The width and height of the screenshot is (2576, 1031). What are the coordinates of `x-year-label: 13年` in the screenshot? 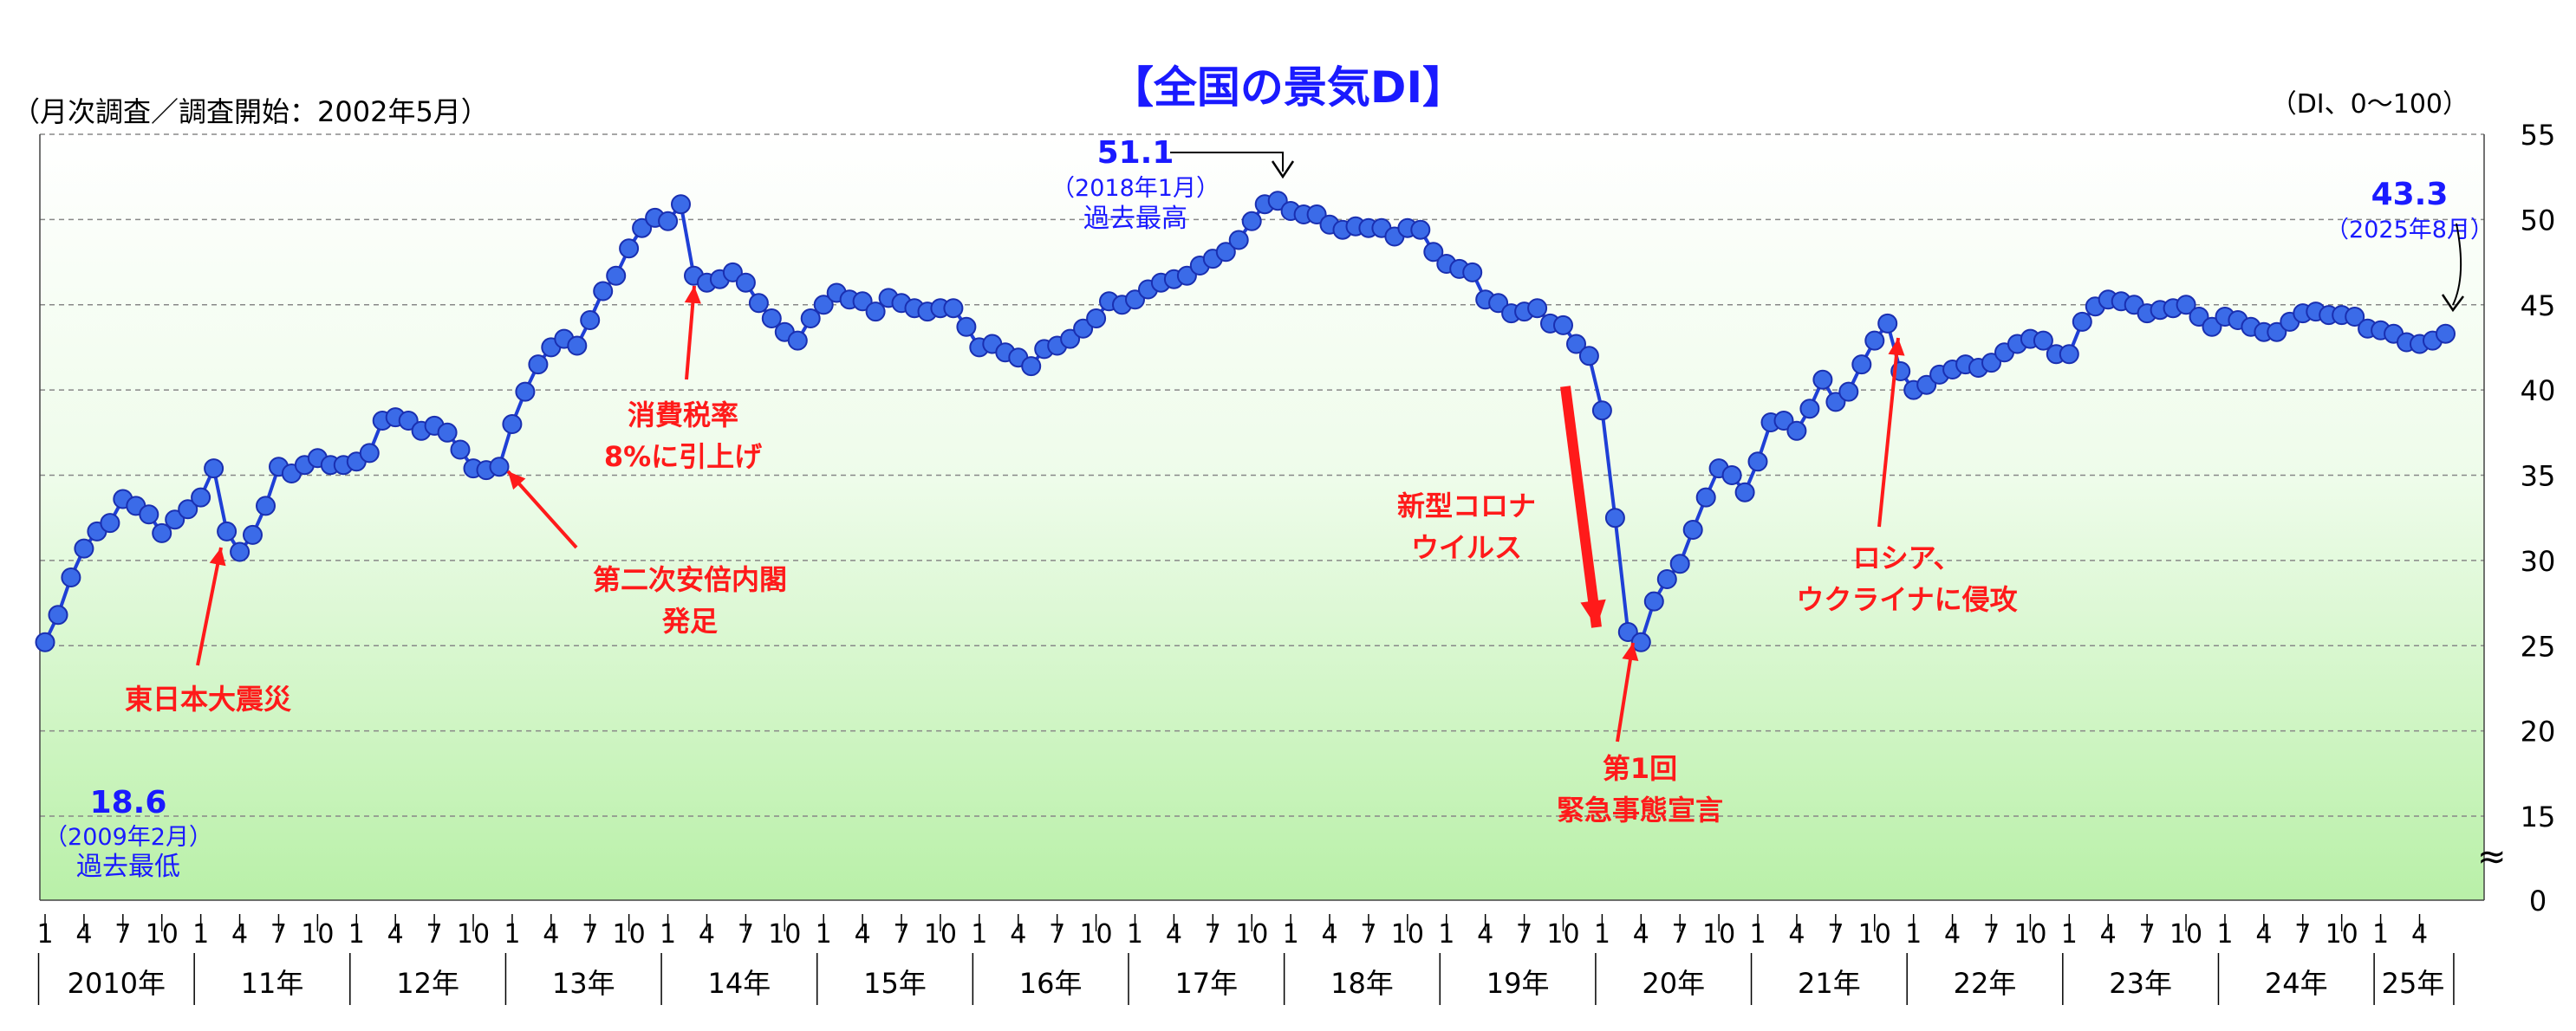 It's located at (583, 984).